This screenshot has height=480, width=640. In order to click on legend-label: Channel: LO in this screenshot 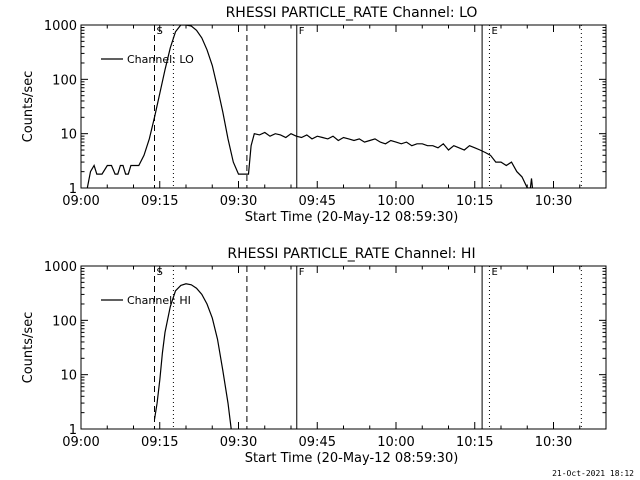, I will do `click(160, 59)`.